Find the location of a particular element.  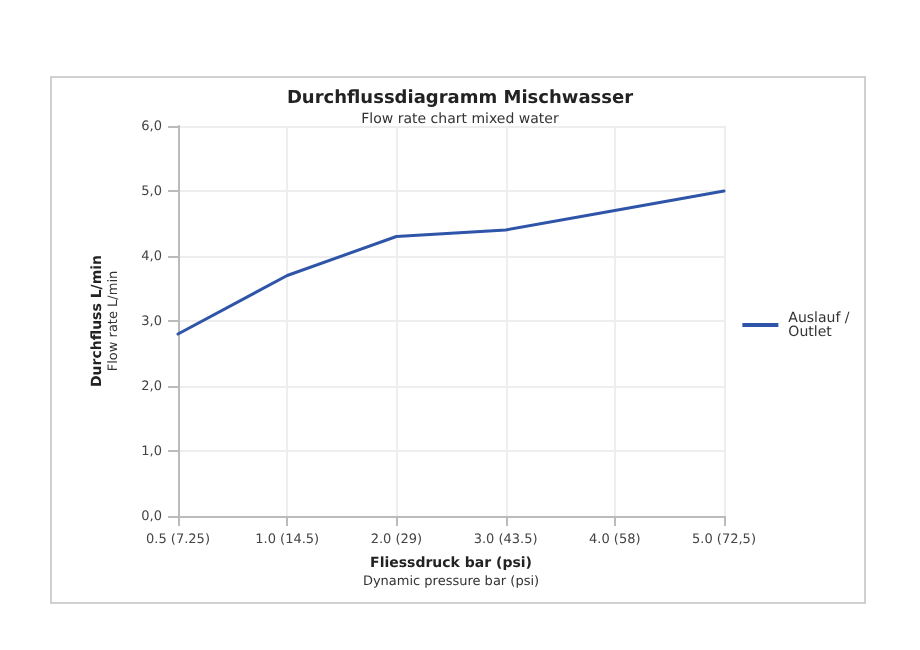

chart-title: Durchflussdiagramm Mischwasser is located at coordinates (460, 99).